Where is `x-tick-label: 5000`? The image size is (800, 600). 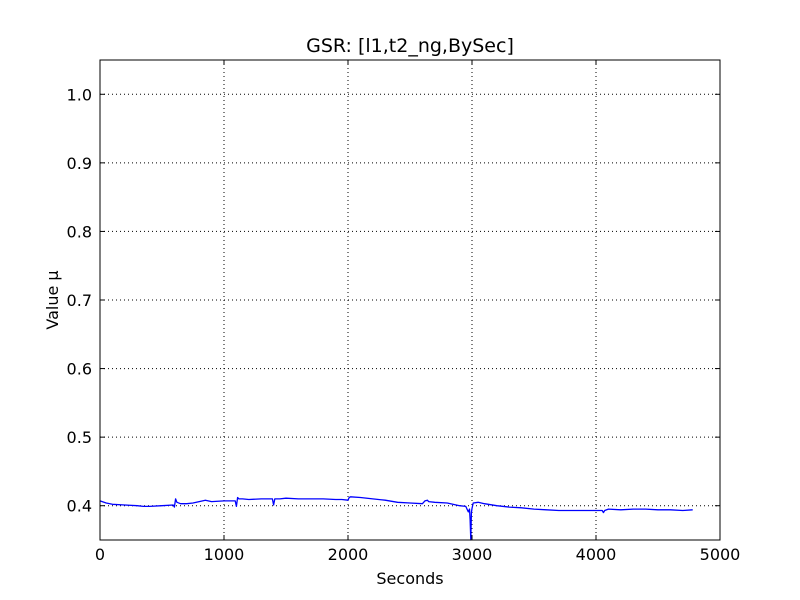
x-tick-label: 5000 is located at coordinates (720, 554).